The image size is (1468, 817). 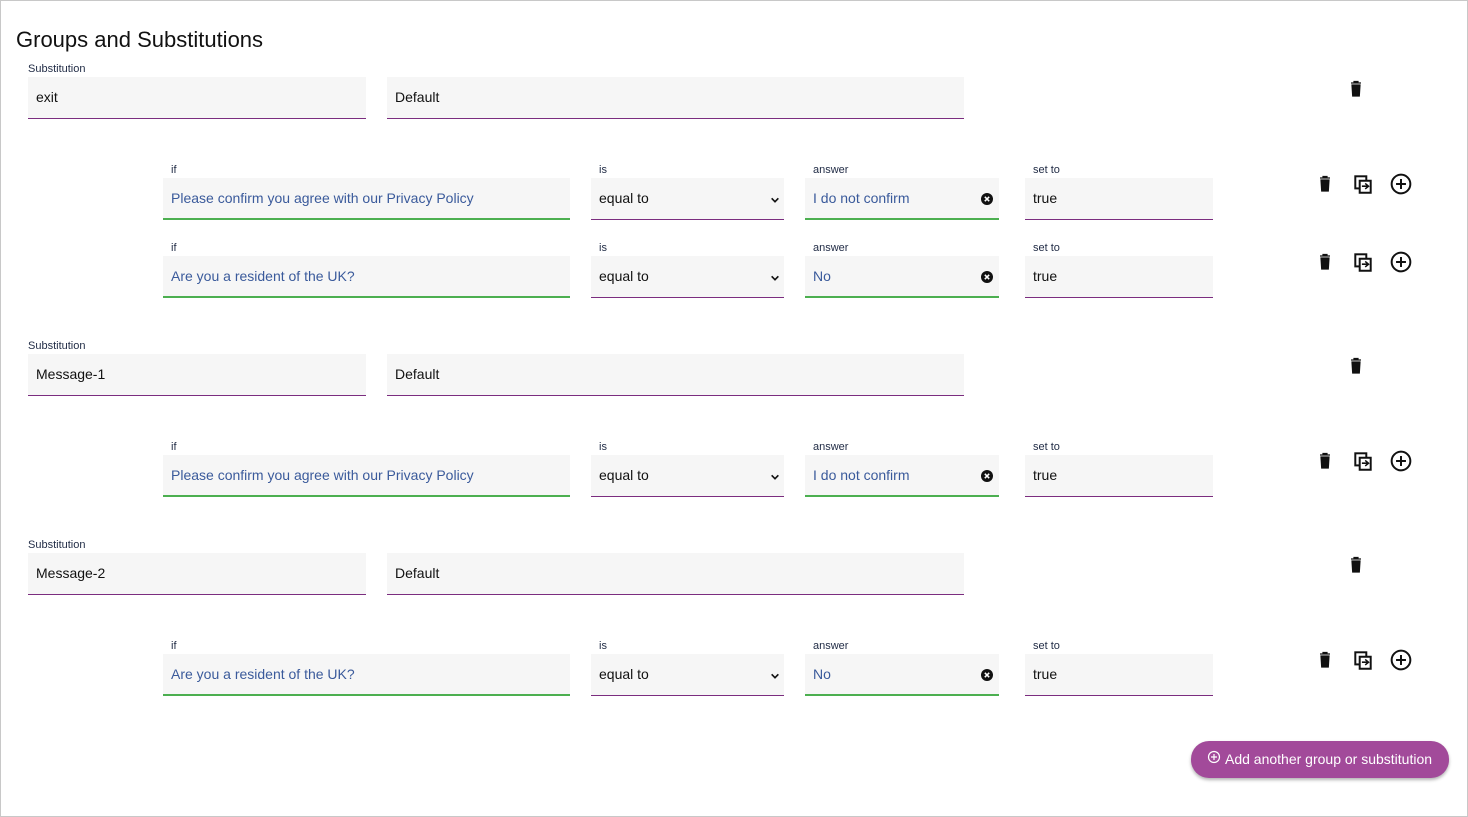 I want to click on page-title: Groups and Substitutions, so click(x=140, y=39).